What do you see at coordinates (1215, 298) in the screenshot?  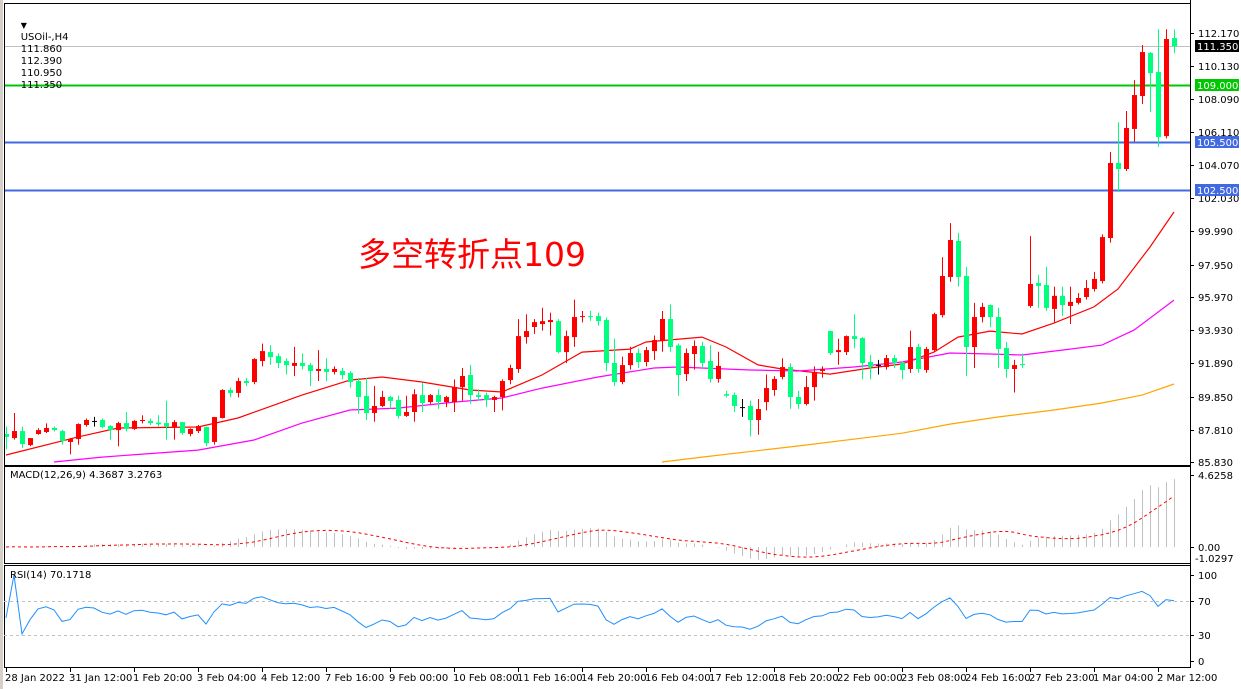 I see `price-axis-label: 95.970` at bounding box center [1215, 298].